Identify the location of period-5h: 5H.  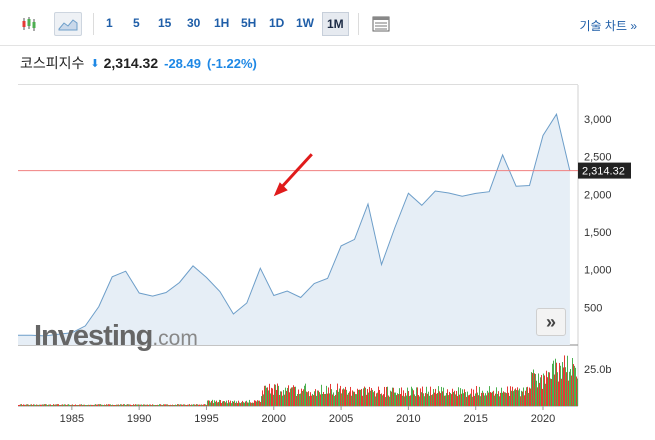
(249, 23).